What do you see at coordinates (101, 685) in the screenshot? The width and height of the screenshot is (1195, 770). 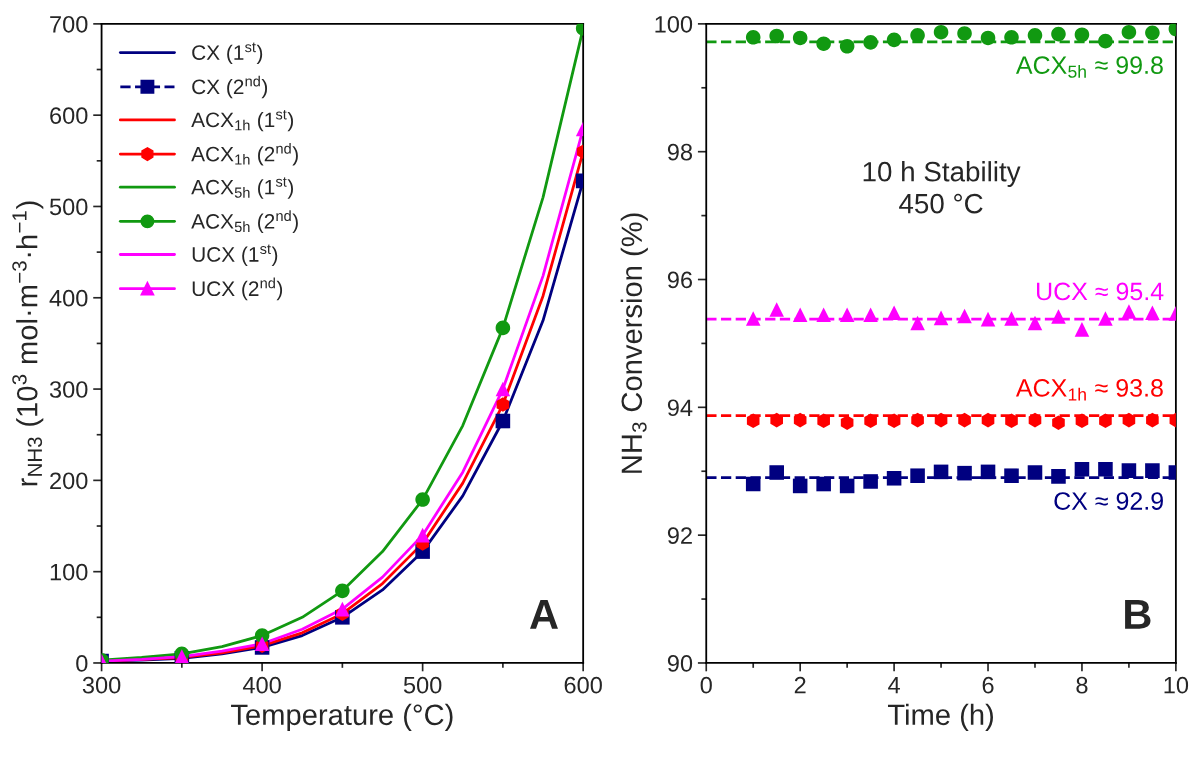 I see `x-tick-label: 300` at bounding box center [101, 685].